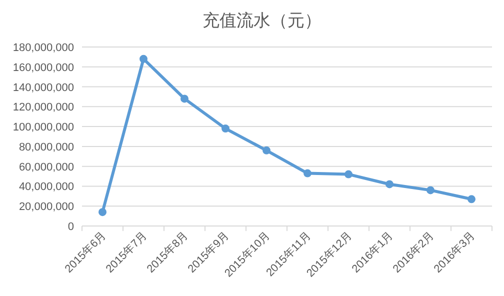  I want to click on y-tick-label: 0, so click(71, 227).